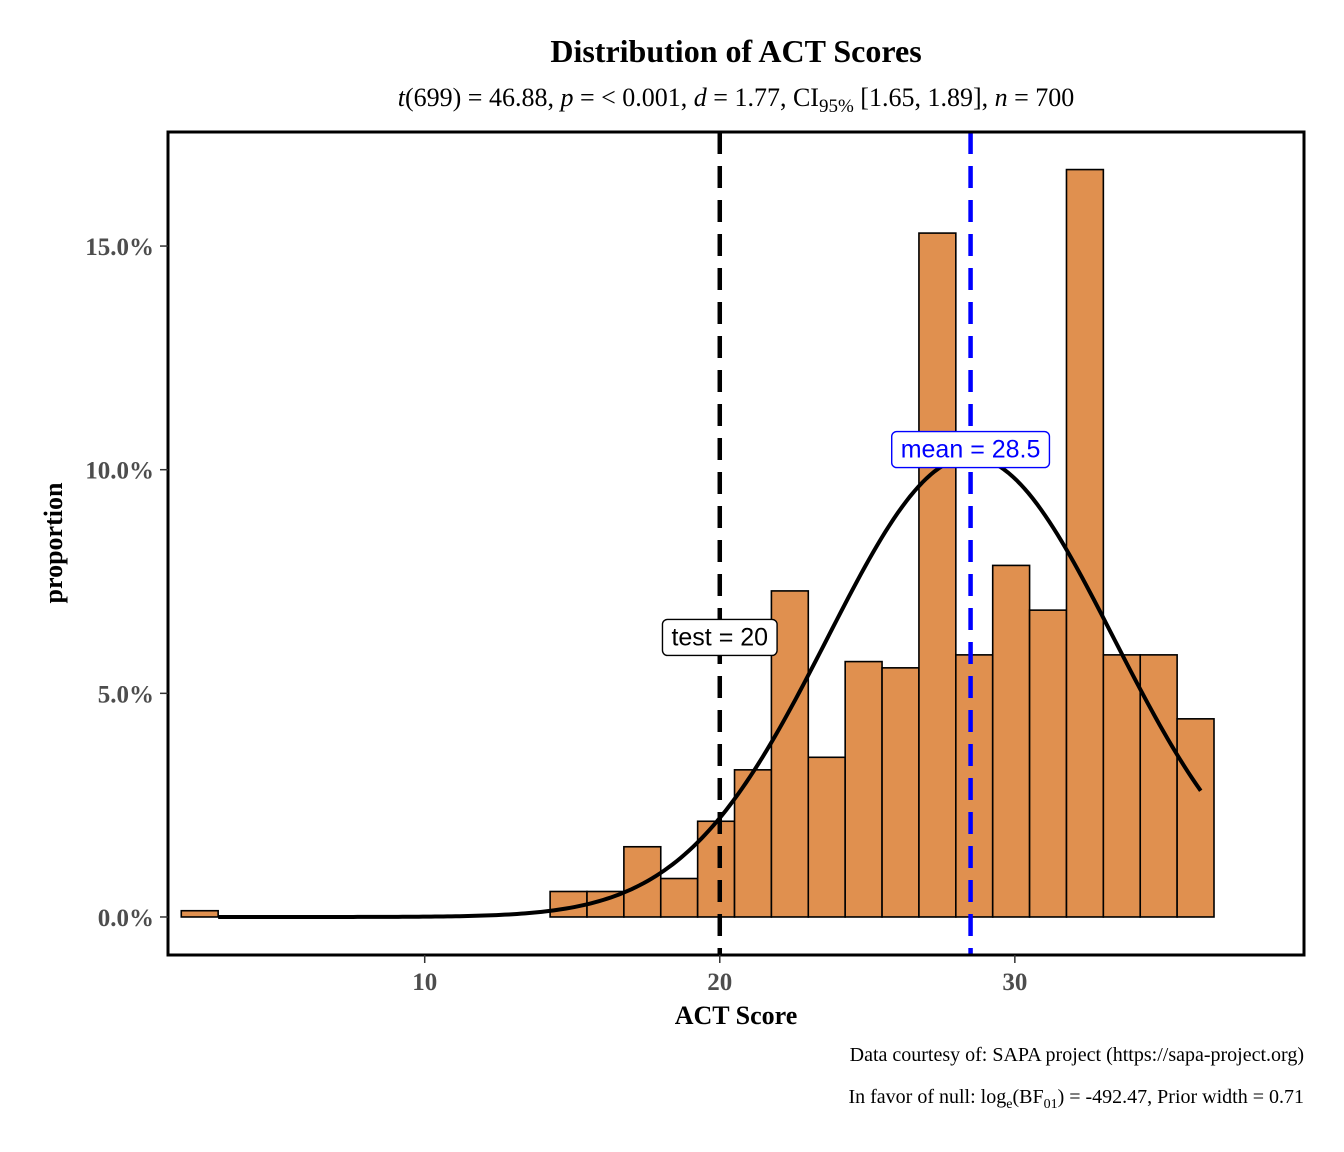 Image resolution: width=1344 pixels, height=1152 pixels. I want to click on subtitle-stat: t, so click(402, 97).